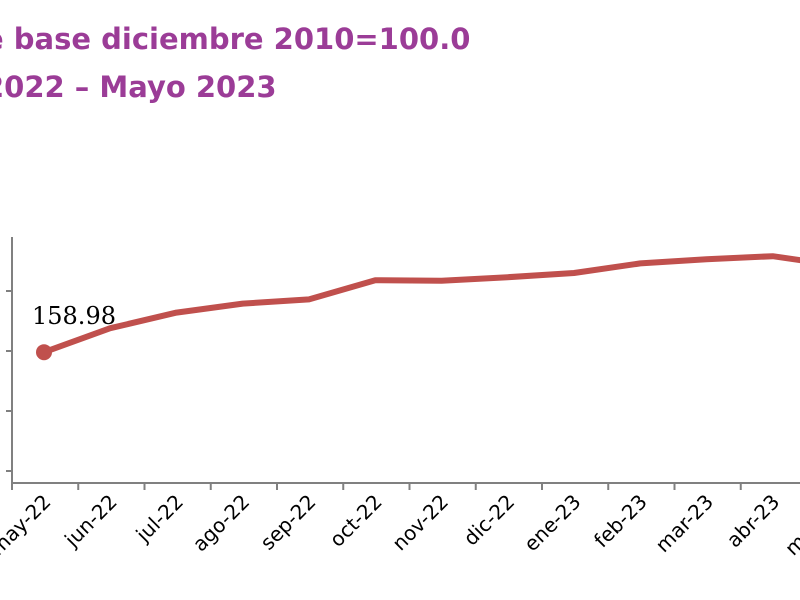 This screenshot has height=600, width=800. Describe the element at coordinates (235, 39) in the screenshot. I see `chart-title-line-1: e base diciembre 2010=100.0` at that location.